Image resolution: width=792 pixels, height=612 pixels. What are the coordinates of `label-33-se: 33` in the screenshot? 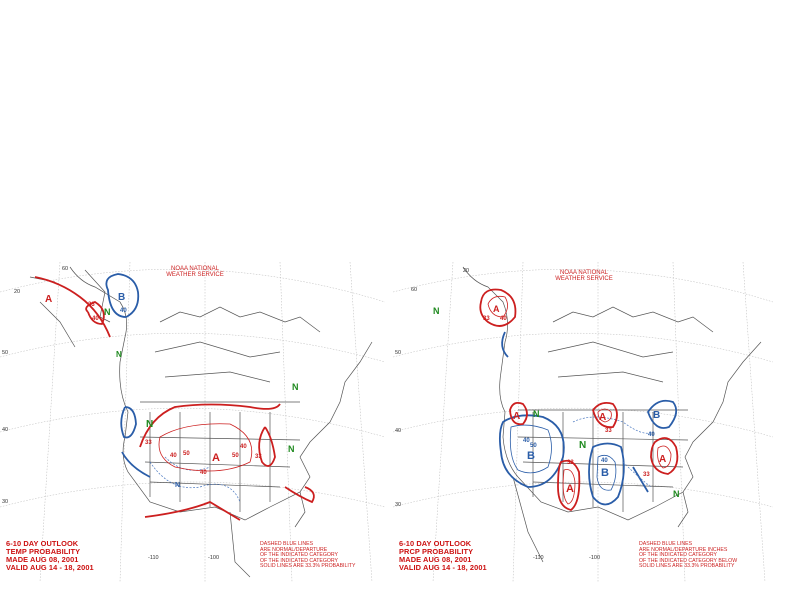 It's located at (646, 475).